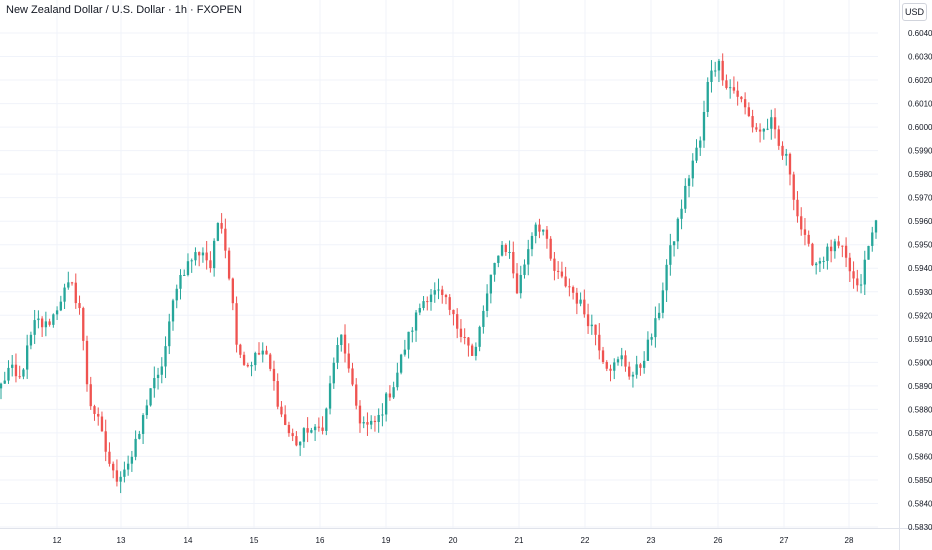 Image resolution: width=932 pixels, height=550 pixels. I want to click on time-tick-label: 15, so click(254, 540).